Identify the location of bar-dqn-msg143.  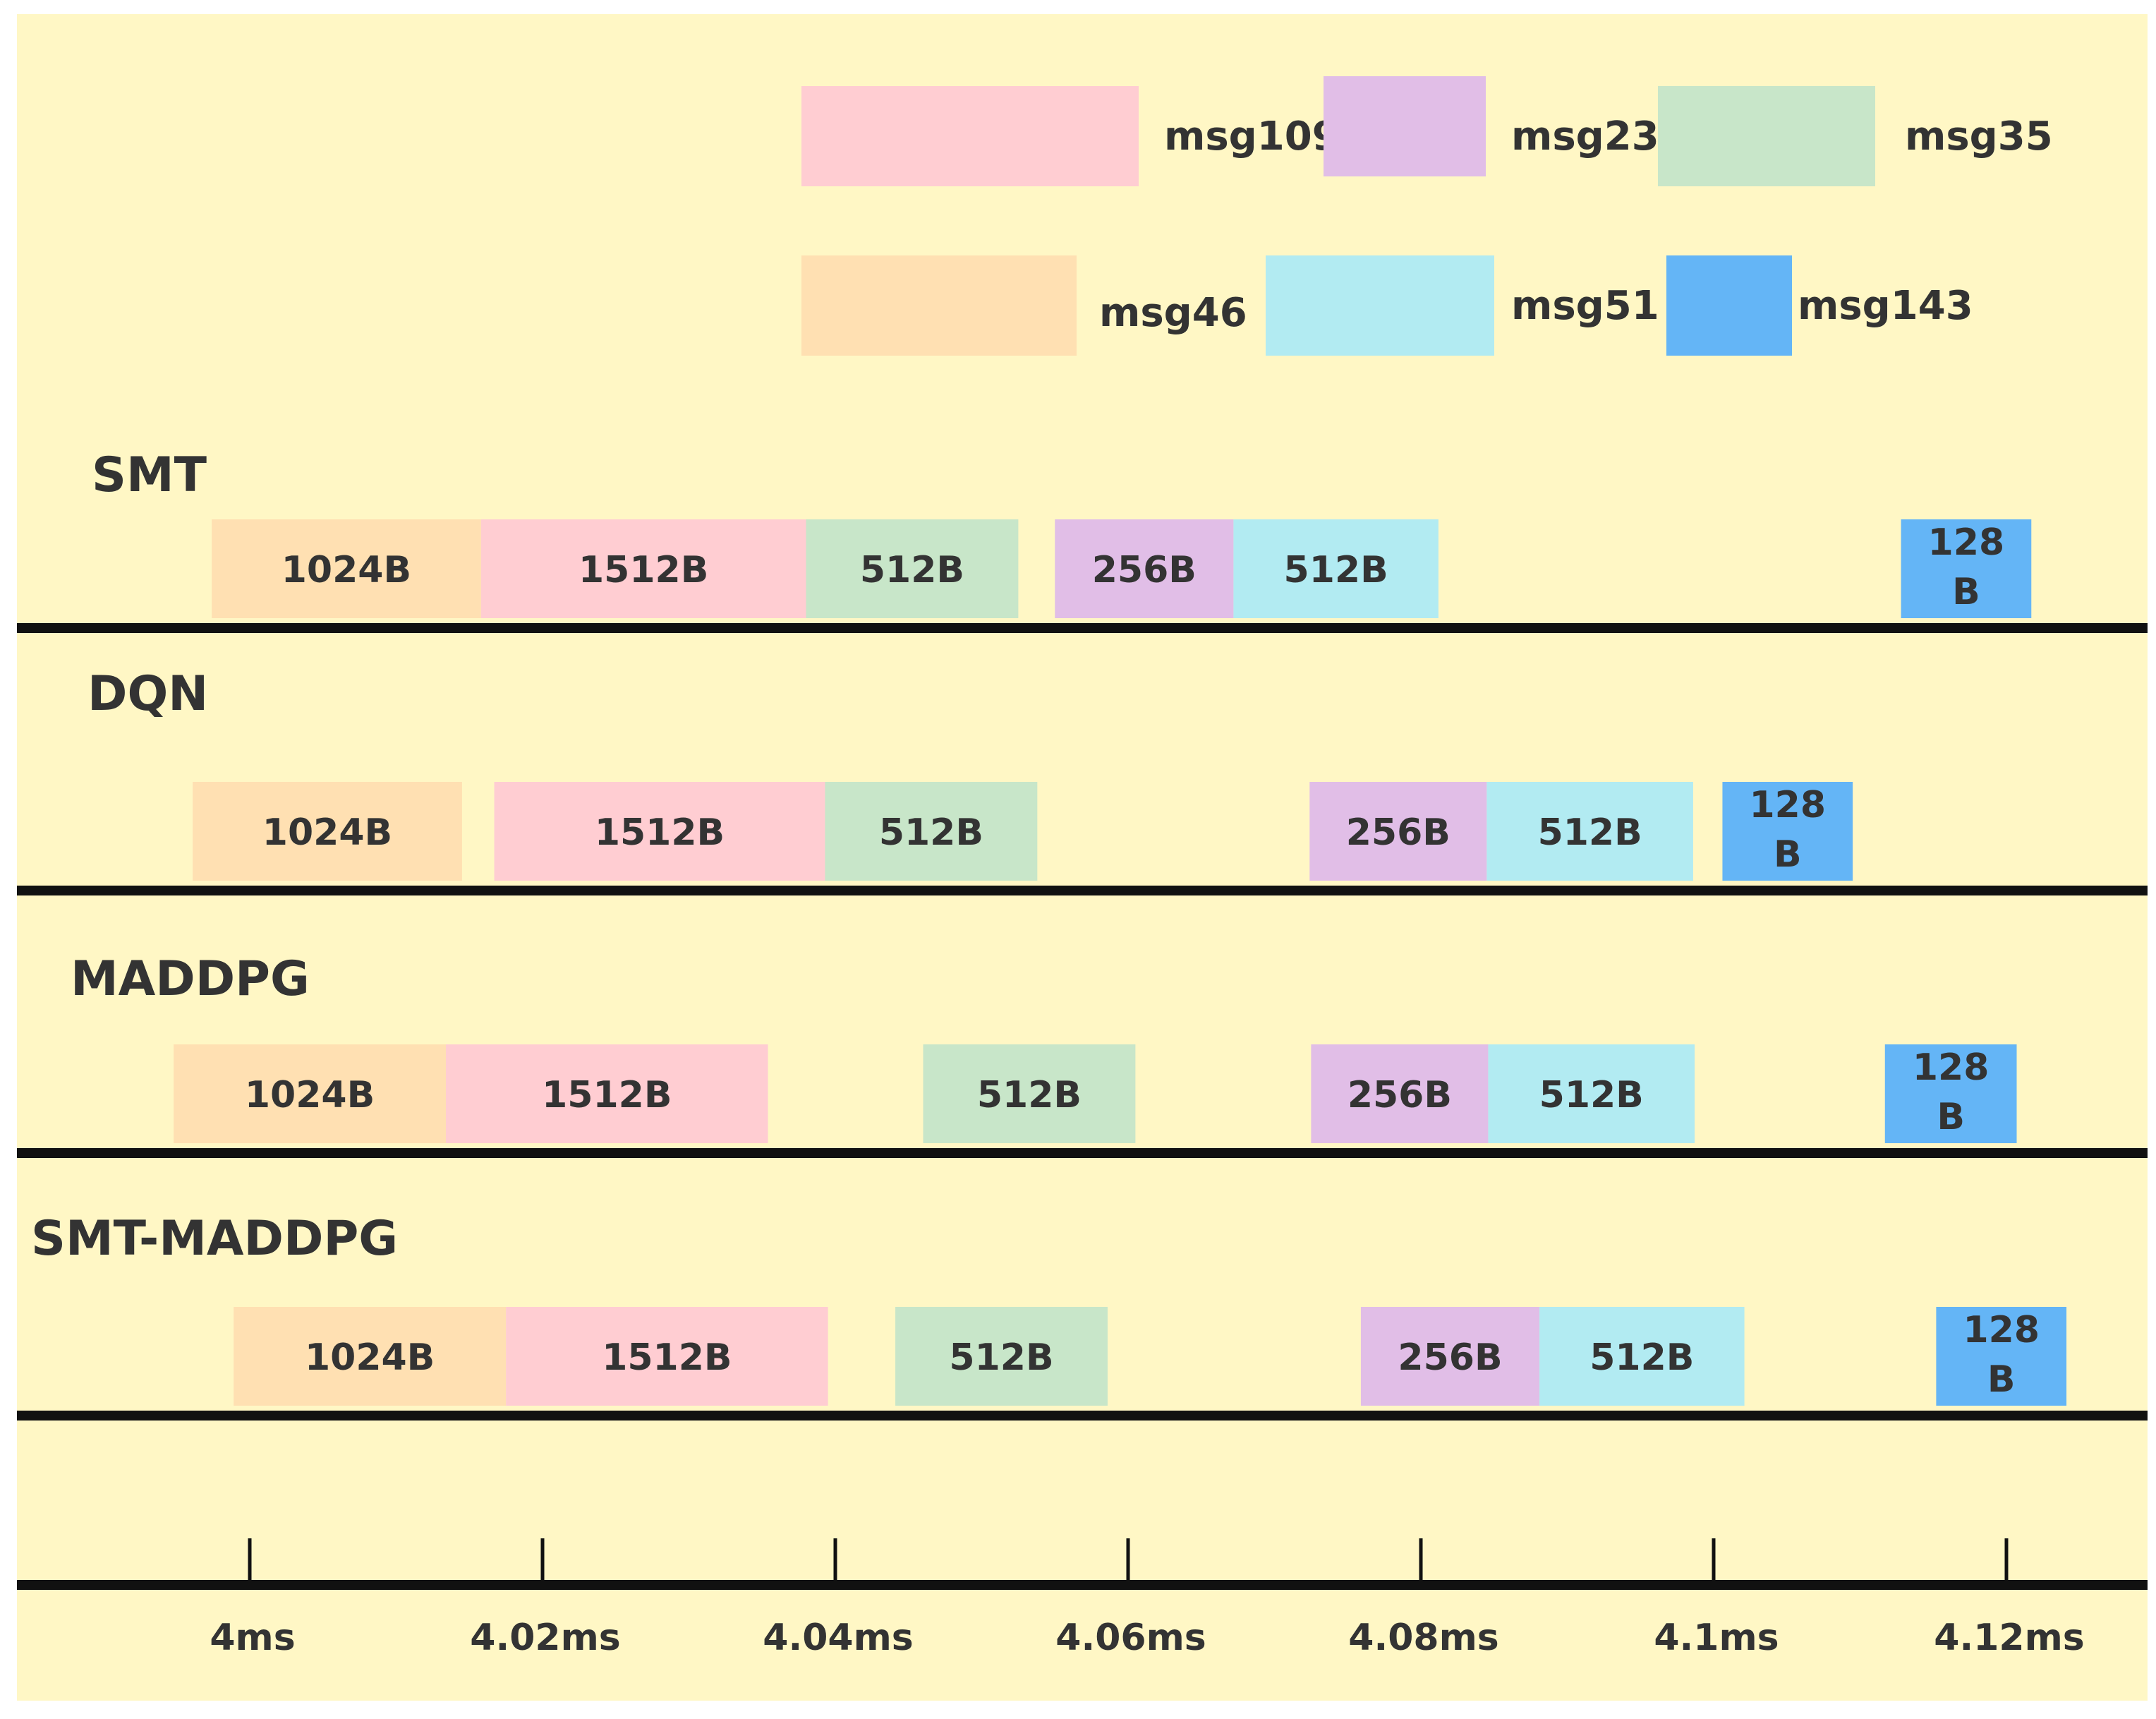
(1787, 832).